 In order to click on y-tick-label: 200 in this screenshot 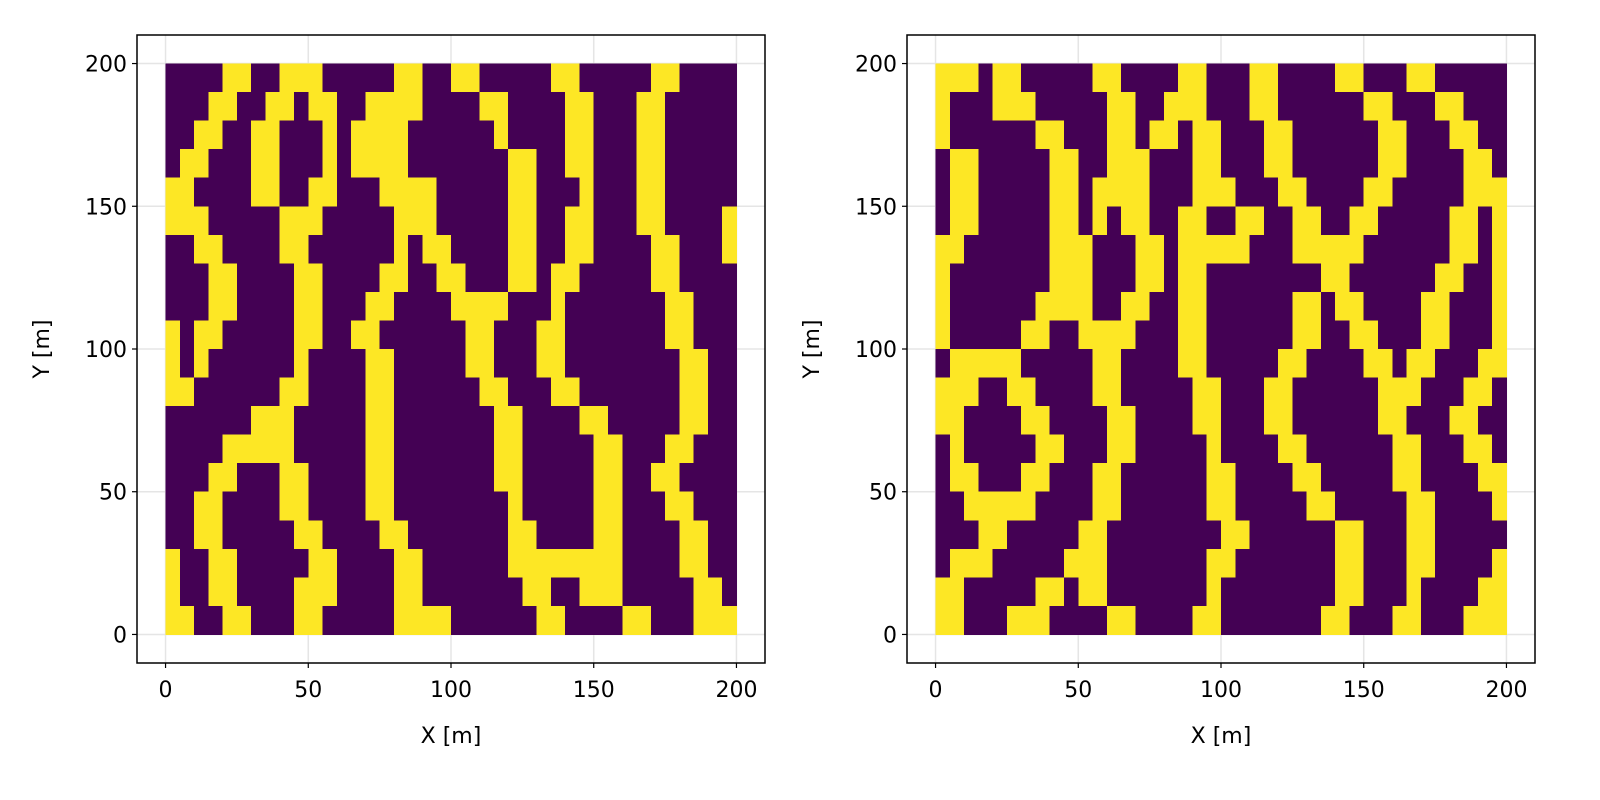, I will do `click(106, 65)`.